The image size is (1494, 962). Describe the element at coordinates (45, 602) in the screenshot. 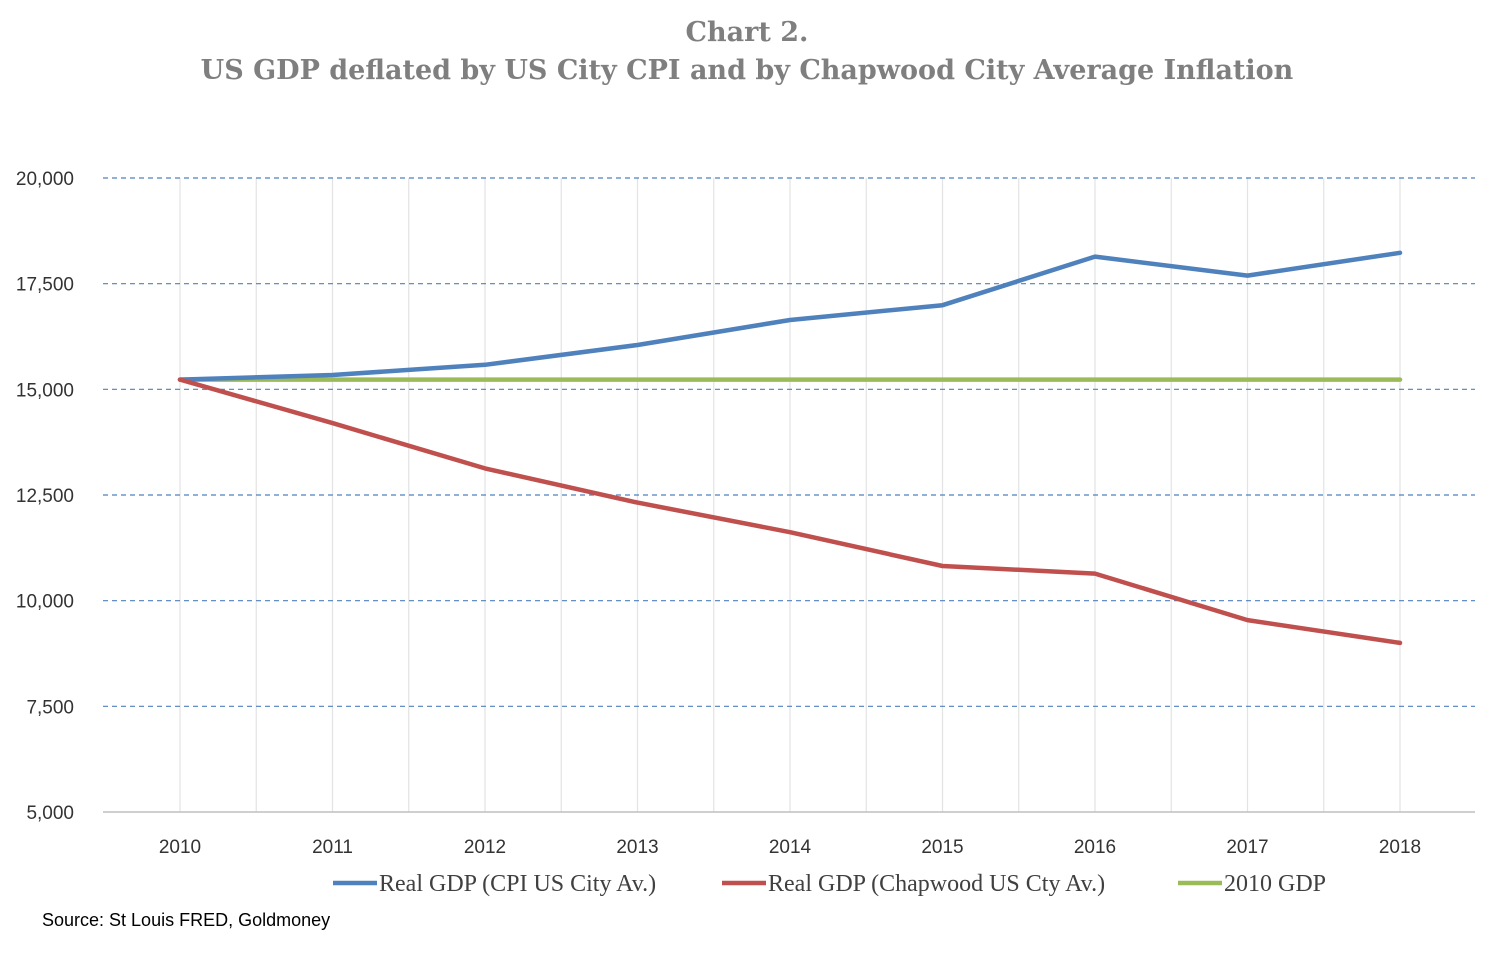

I see `y-tick-label: 10,000` at that location.